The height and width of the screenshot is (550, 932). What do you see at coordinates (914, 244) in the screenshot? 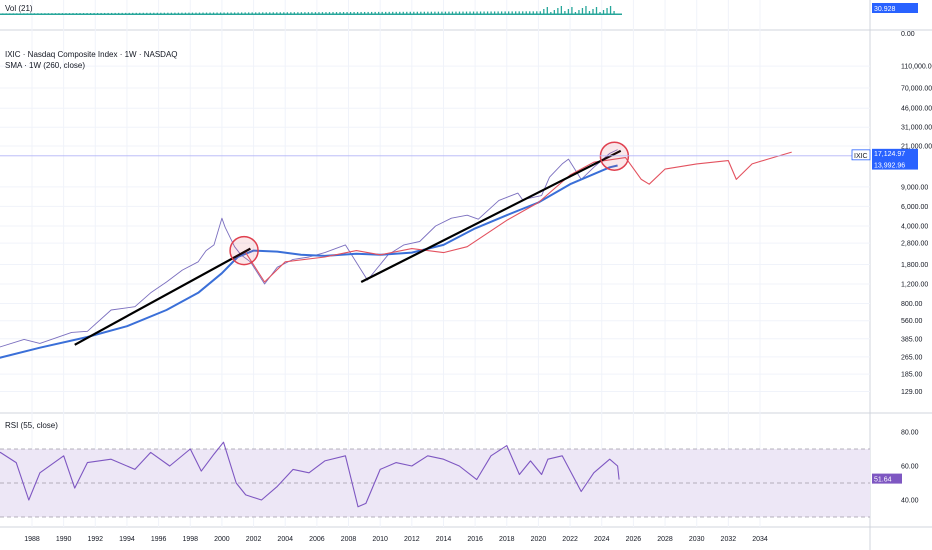
I see `y-tick-label: 2,800.00` at bounding box center [914, 244].